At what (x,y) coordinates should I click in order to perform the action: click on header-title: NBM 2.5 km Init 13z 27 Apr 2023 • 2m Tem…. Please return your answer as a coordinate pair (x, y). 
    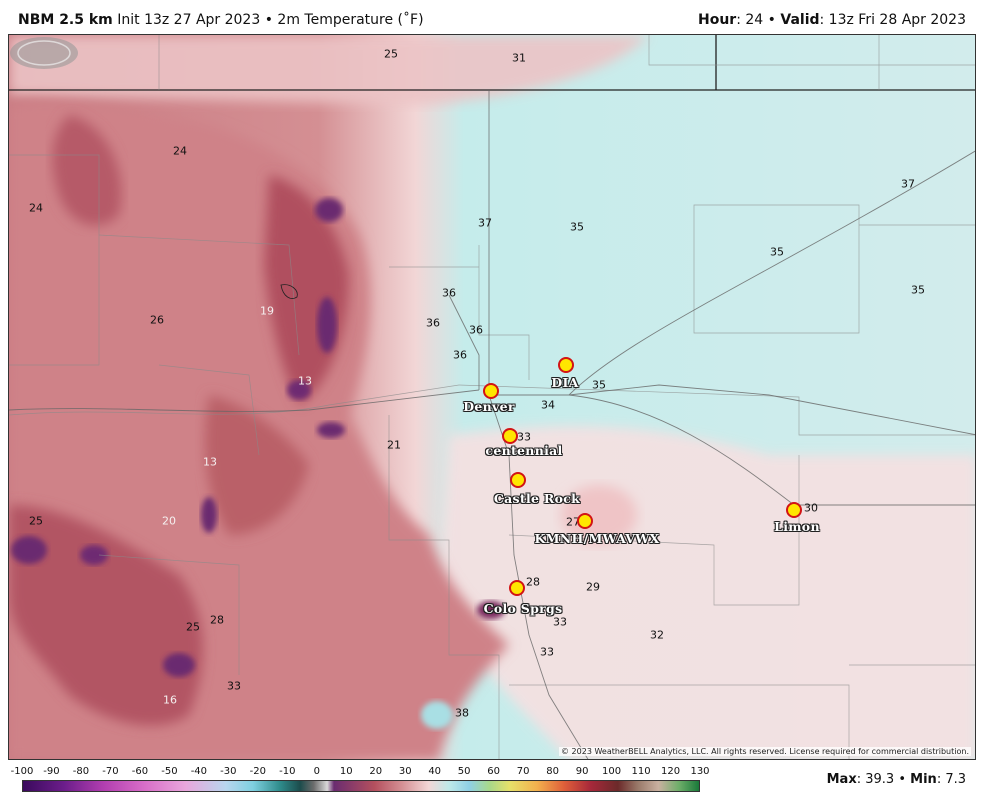
    Looking at the image, I should click on (221, 20).